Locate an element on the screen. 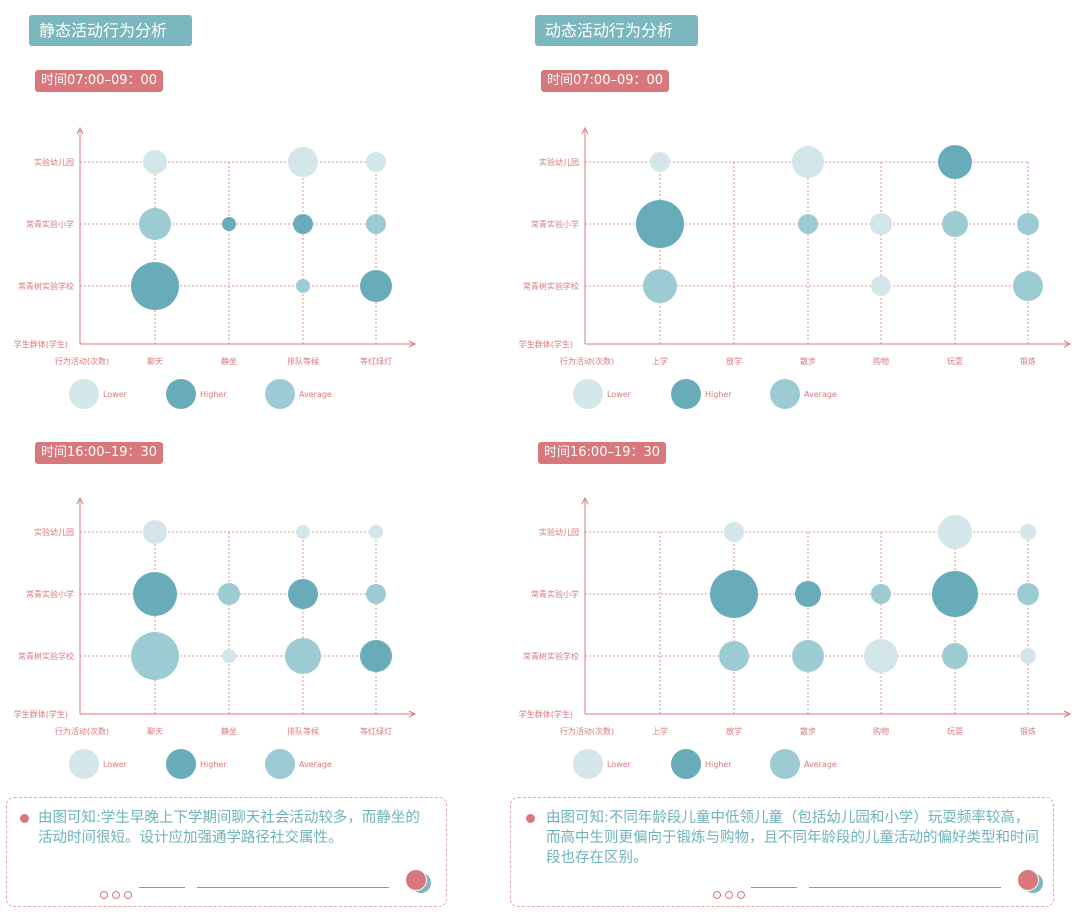 The height and width of the screenshot is (922, 1080). legend-label-average: Average is located at coordinates (820, 764).